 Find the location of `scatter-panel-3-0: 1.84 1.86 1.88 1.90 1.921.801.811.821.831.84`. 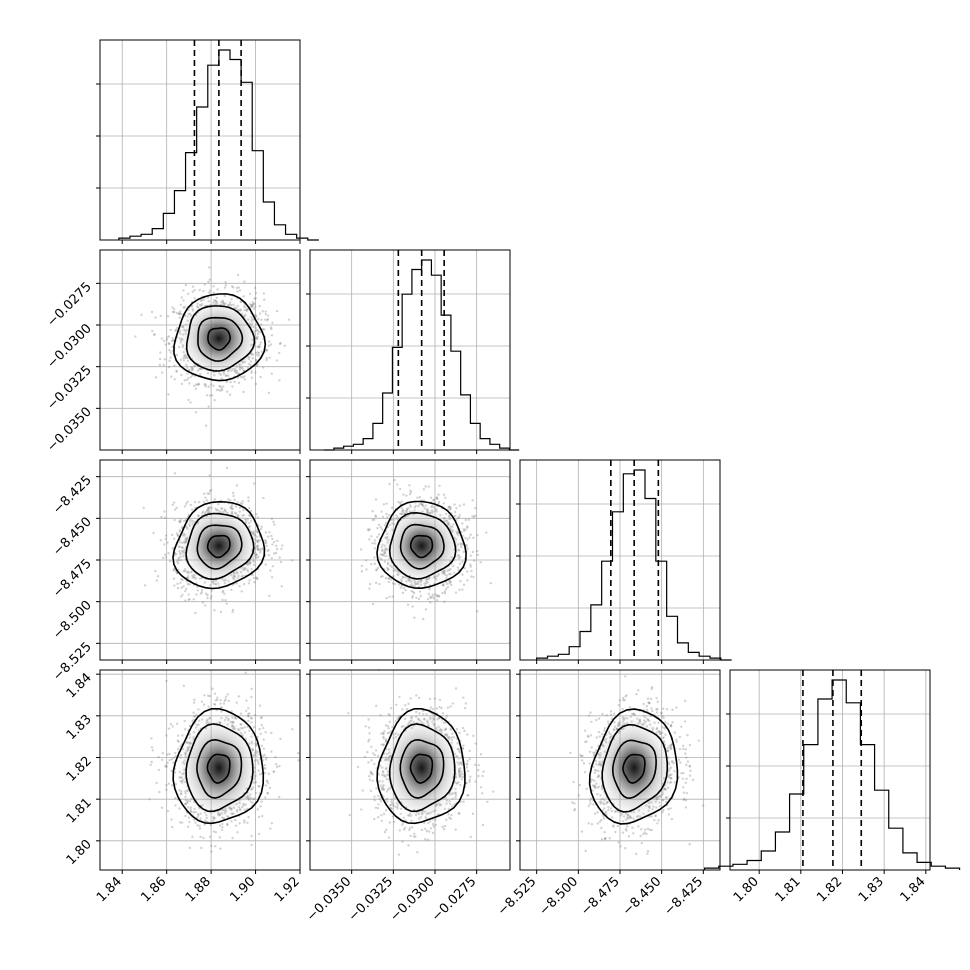

scatter-panel-3-0: 1.84 1.86 1.88 1.90 1.921.801.811.821.831.84 is located at coordinates (183, 787).